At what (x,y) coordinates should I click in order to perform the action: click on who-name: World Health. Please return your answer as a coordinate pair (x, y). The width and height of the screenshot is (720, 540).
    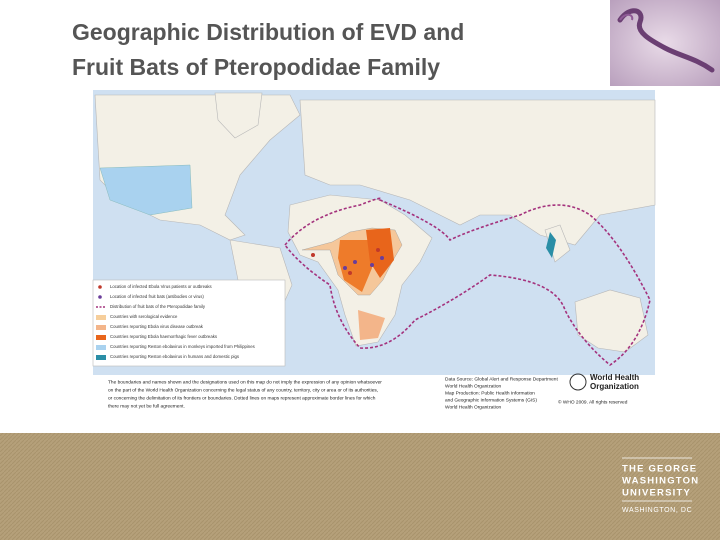
    Looking at the image, I should click on (614, 377).